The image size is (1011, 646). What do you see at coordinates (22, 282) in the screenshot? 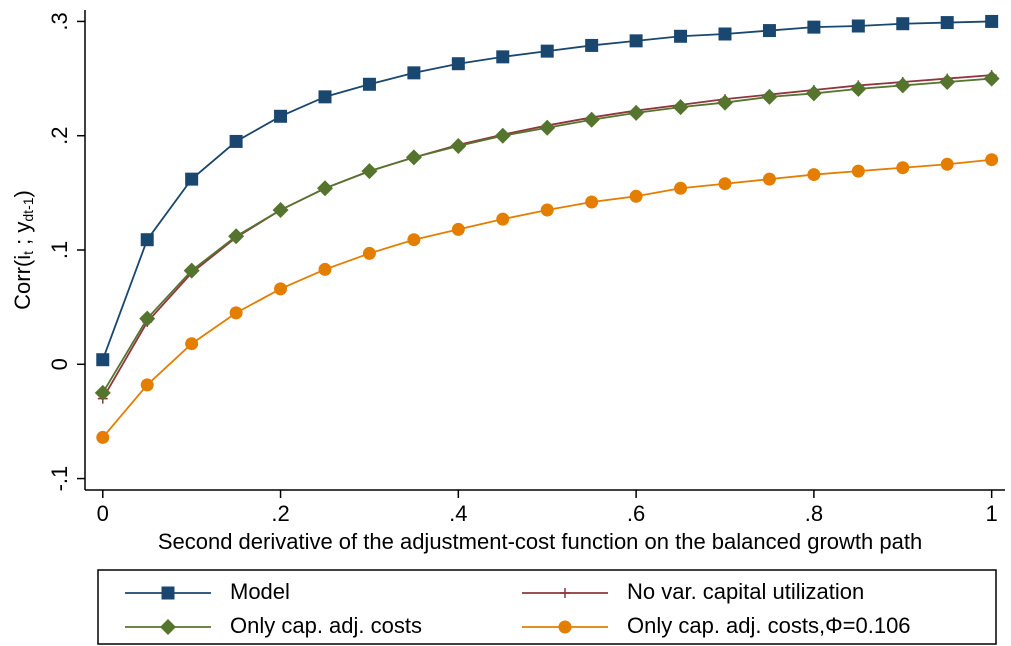
I see `y-title-part: Corr(i` at bounding box center [22, 282].